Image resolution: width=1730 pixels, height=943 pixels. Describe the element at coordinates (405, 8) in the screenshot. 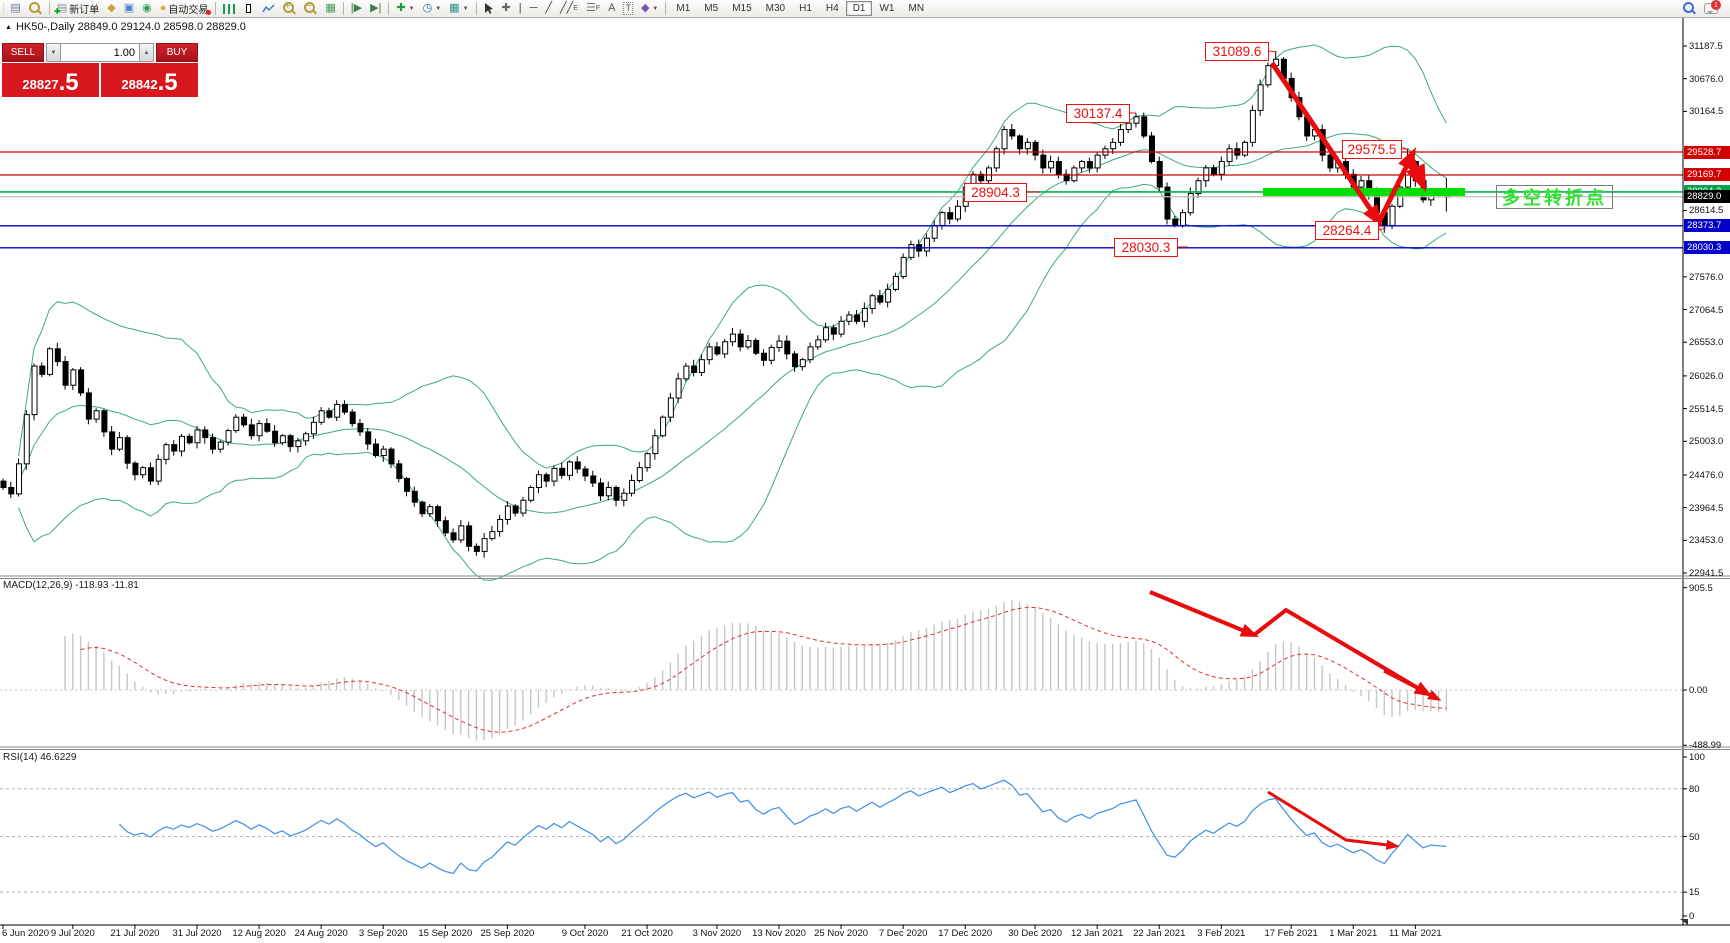

I see `indicators-icon: ✚ ▼` at that location.